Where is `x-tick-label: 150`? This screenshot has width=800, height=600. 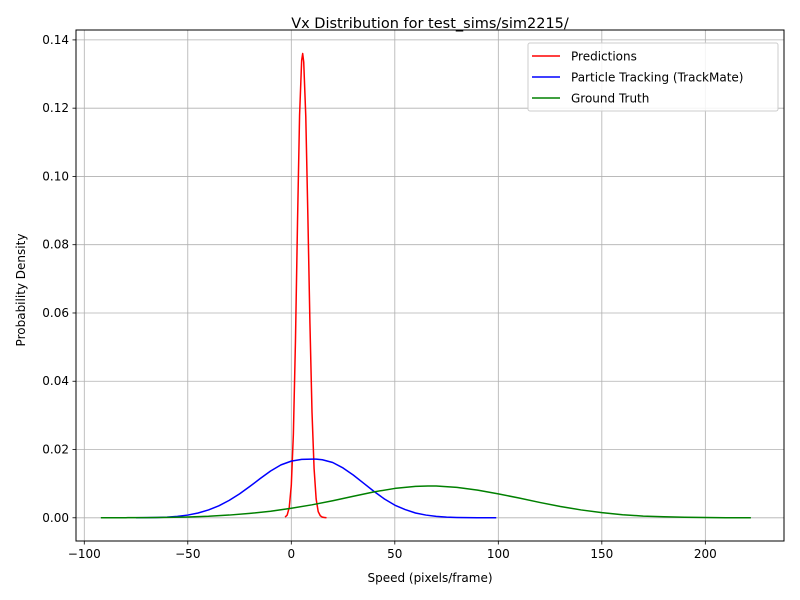
x-tick-label: 150 is located at coordinates (601, 554).